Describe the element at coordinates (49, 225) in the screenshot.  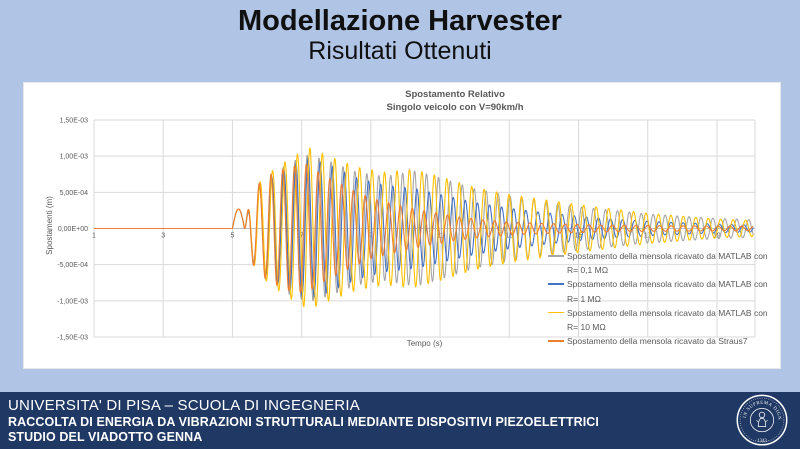
I see `y-axis-title: Spostamenti (m)` at that location.